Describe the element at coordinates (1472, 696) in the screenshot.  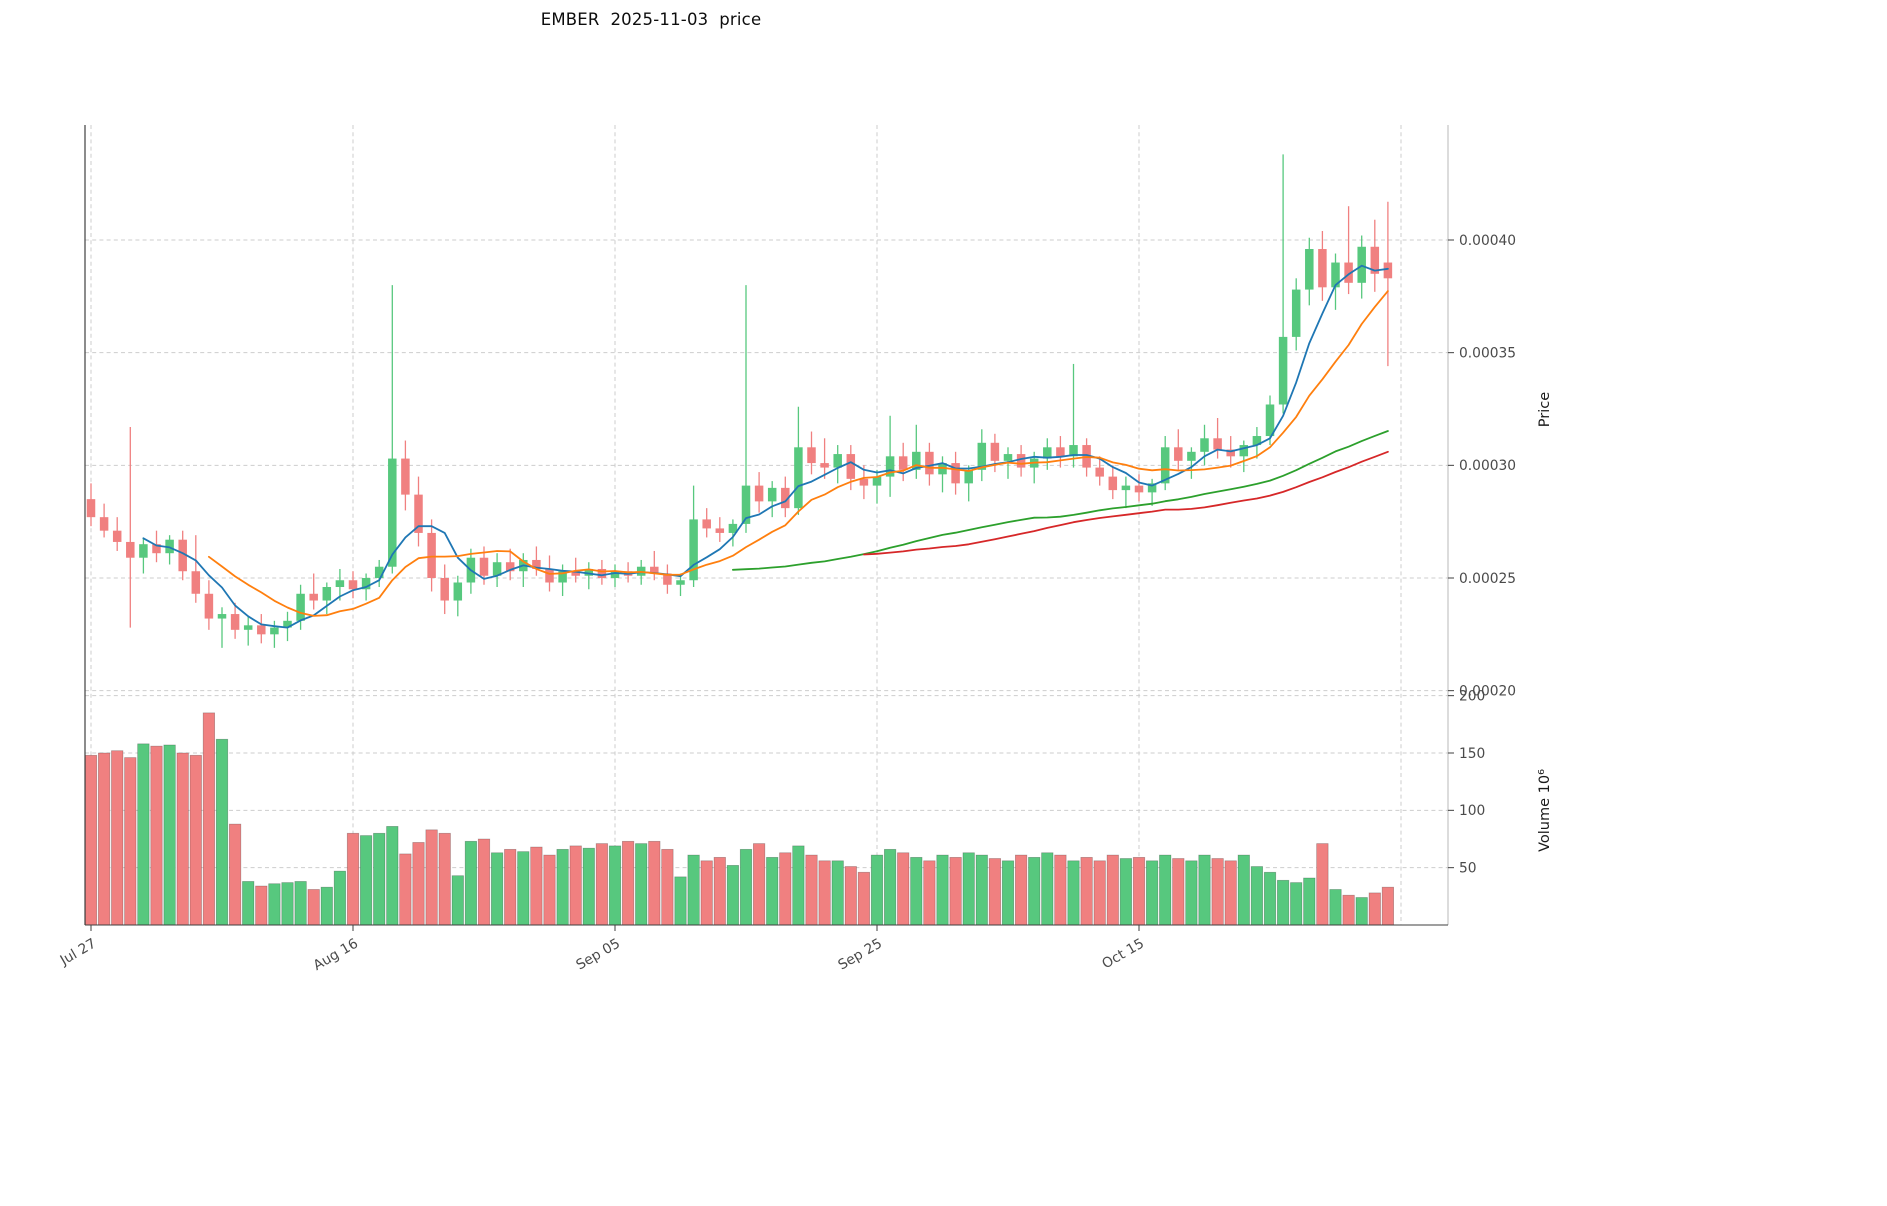
I see `axis-tick-label: 200` at that location.